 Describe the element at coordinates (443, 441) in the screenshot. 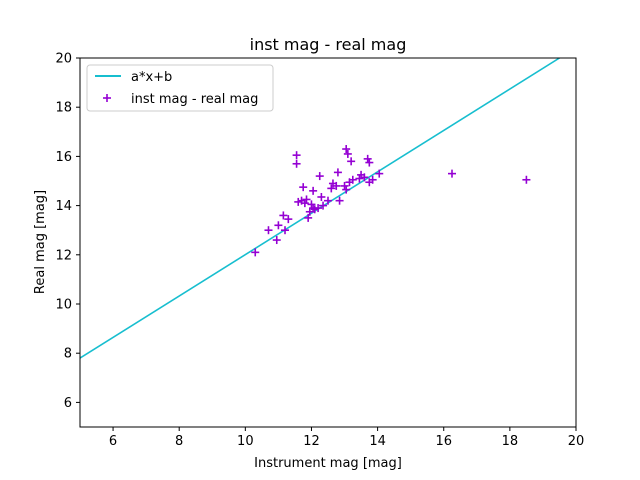

I see `x-tick-label: 16` at that location.